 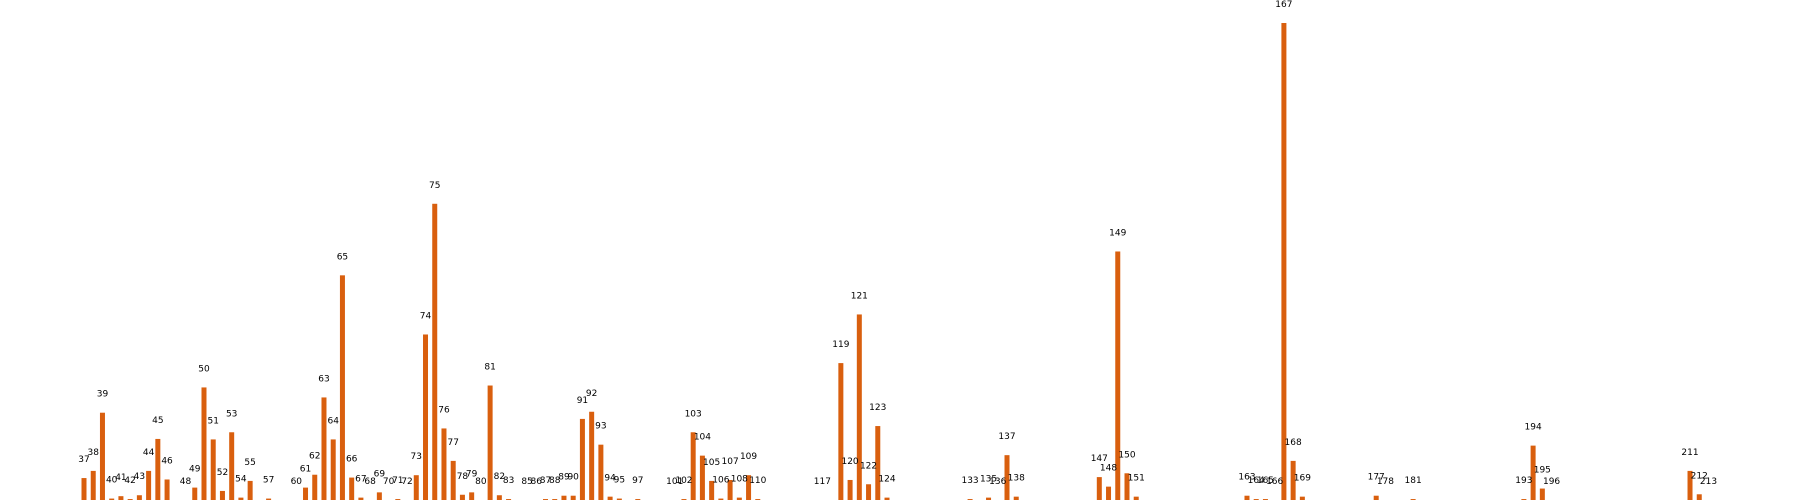 I want to click on bar-label-133: 133, so click(x=969, y=481).